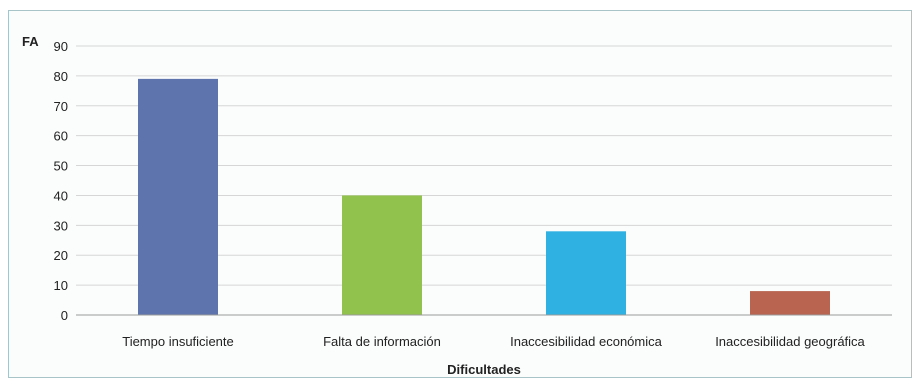 The width and height of the screenshot is (924, 383). Describe the element at coordinates (61, 255) in the screenshot. I see `y-tick-label: 20` at that location.